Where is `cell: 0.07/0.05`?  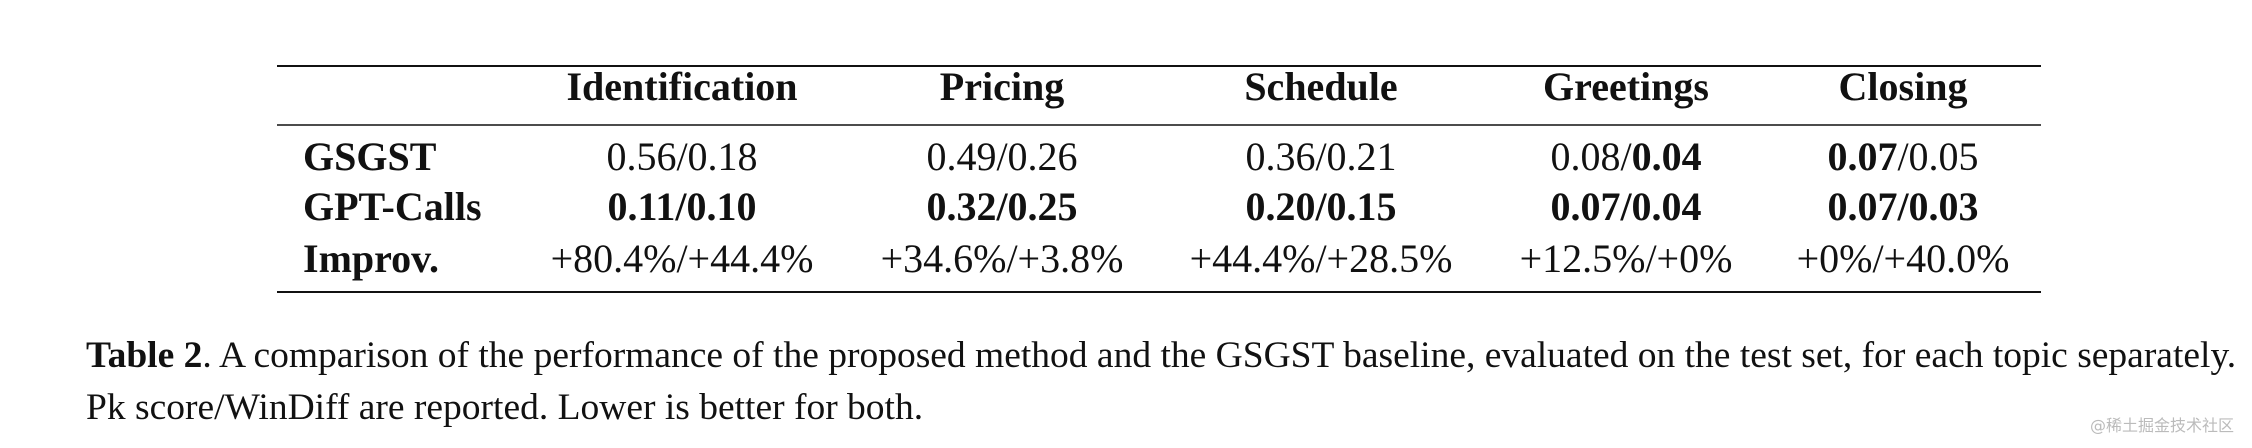 cell: 0.07/0.05 is located at coordinates (1902, 156).